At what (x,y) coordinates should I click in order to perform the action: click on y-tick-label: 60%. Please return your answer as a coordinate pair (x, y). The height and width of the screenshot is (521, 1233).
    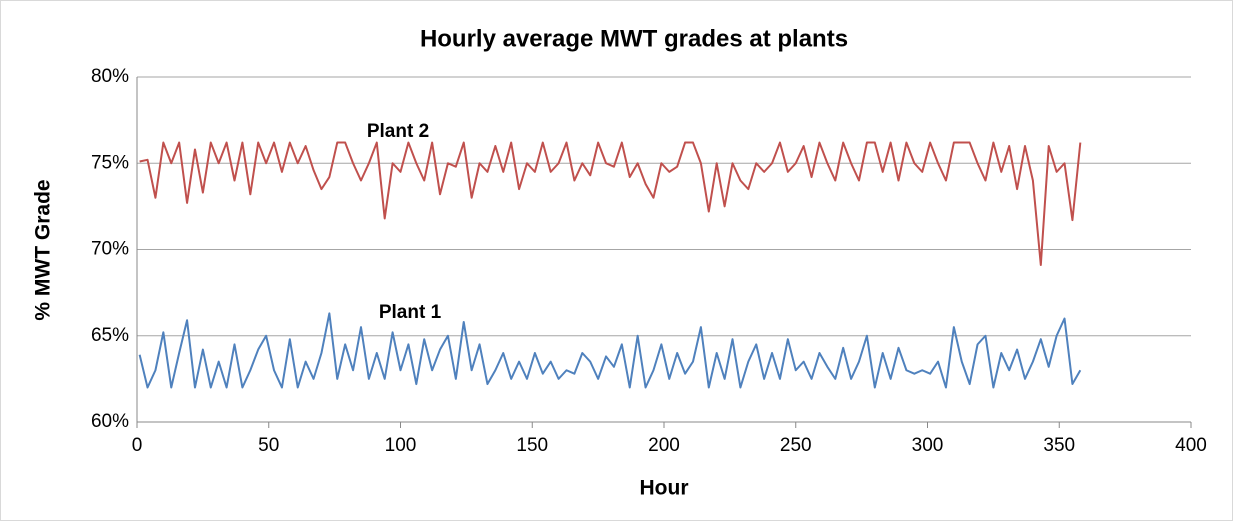
    Looking at the image, I should click on (110, 421).